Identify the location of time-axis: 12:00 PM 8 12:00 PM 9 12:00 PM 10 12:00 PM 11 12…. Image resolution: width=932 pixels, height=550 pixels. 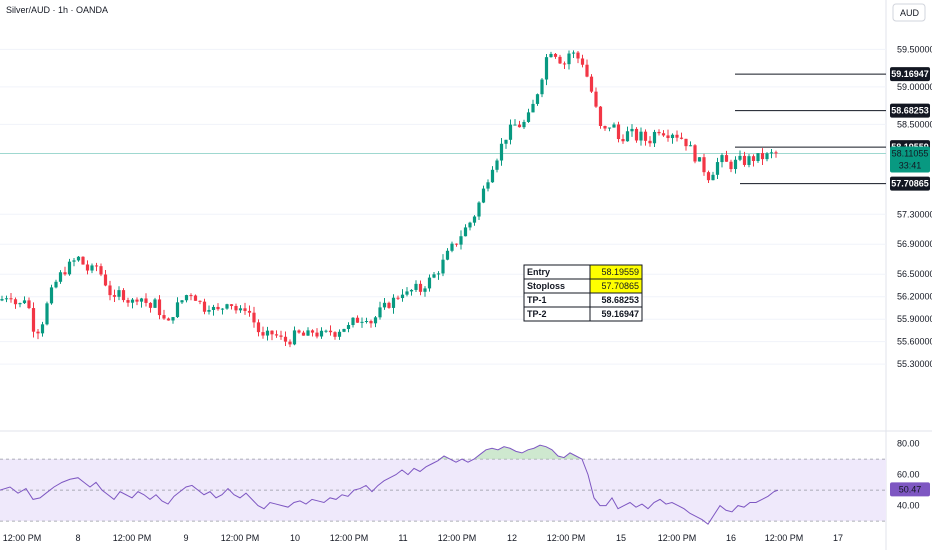
(423, 538).